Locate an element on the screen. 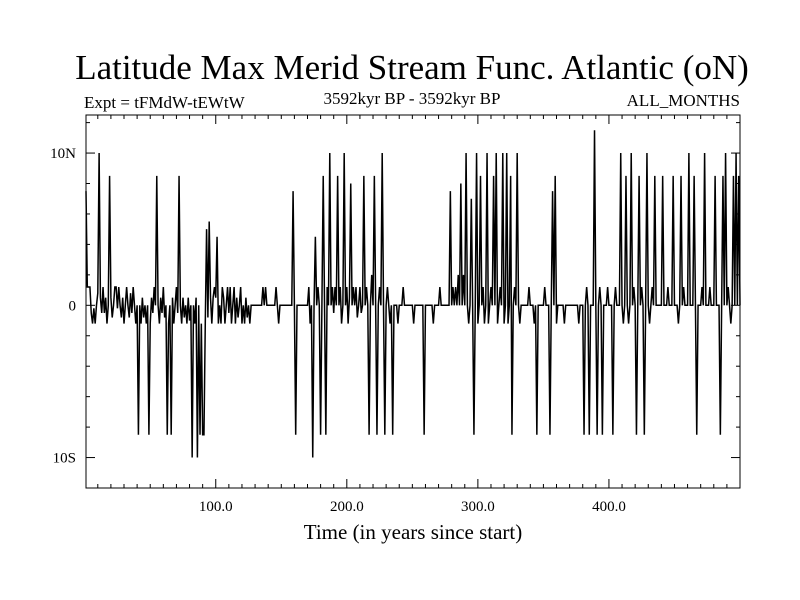  experiment-label: Expt = tFMdW-tEWtW is located at coordinates (165, 102).